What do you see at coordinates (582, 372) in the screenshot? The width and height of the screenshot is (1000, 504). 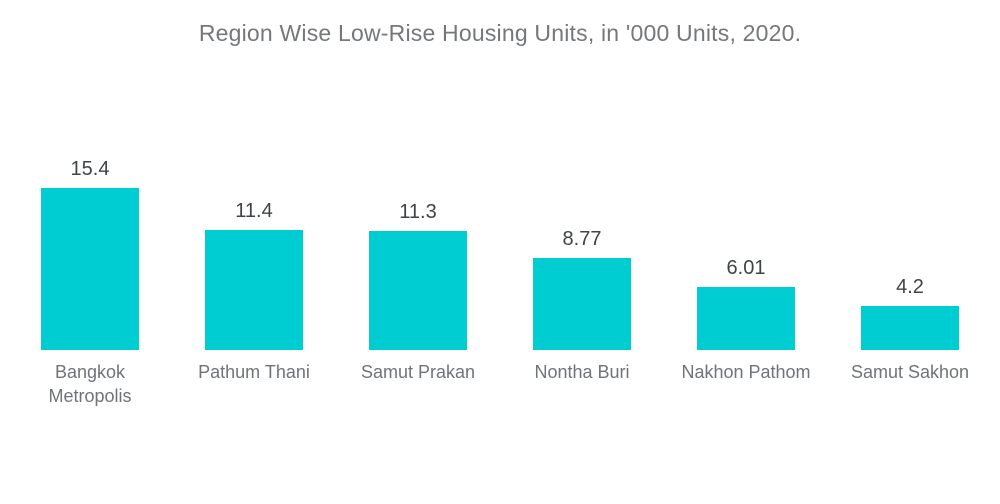 I see `bar-category-label-text: Nontha Buri` at bounding box center [582, 372].